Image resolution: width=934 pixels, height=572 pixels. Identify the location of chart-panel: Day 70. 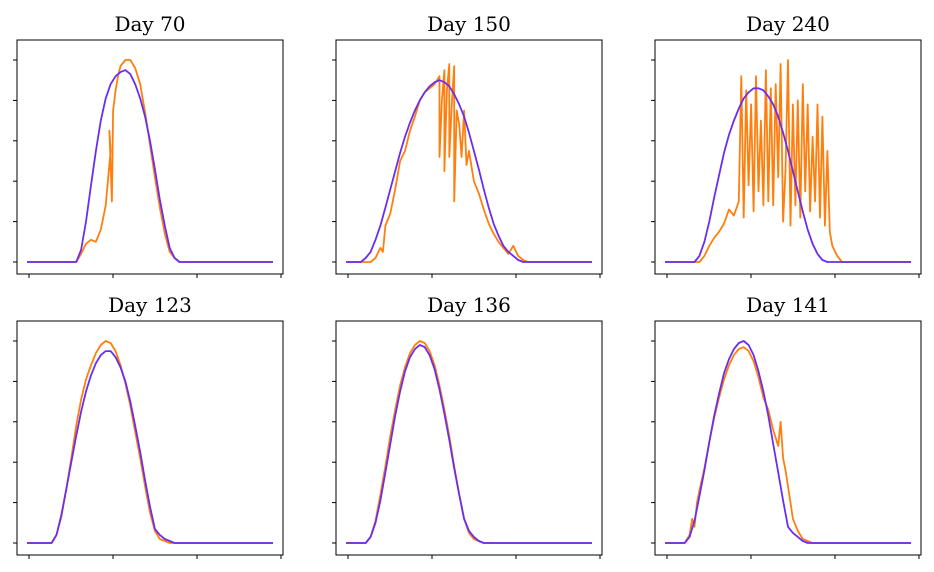
(148, 145).